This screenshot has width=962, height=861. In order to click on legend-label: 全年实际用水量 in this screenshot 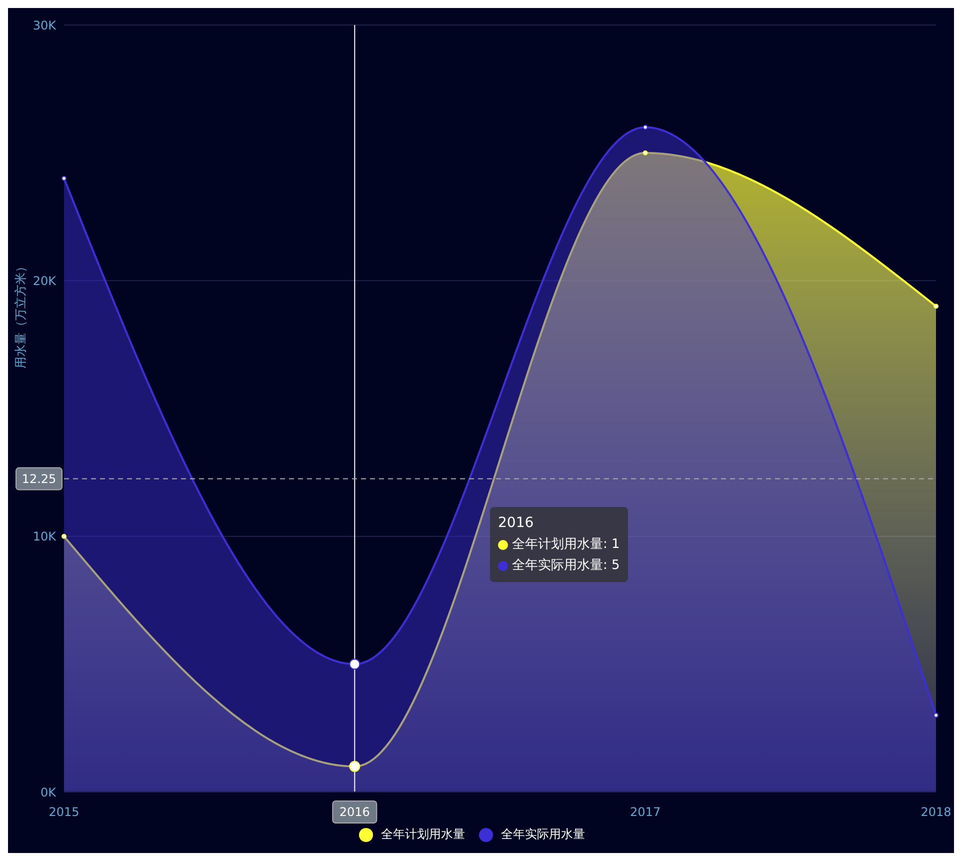, I will do `click(542, 834)`.